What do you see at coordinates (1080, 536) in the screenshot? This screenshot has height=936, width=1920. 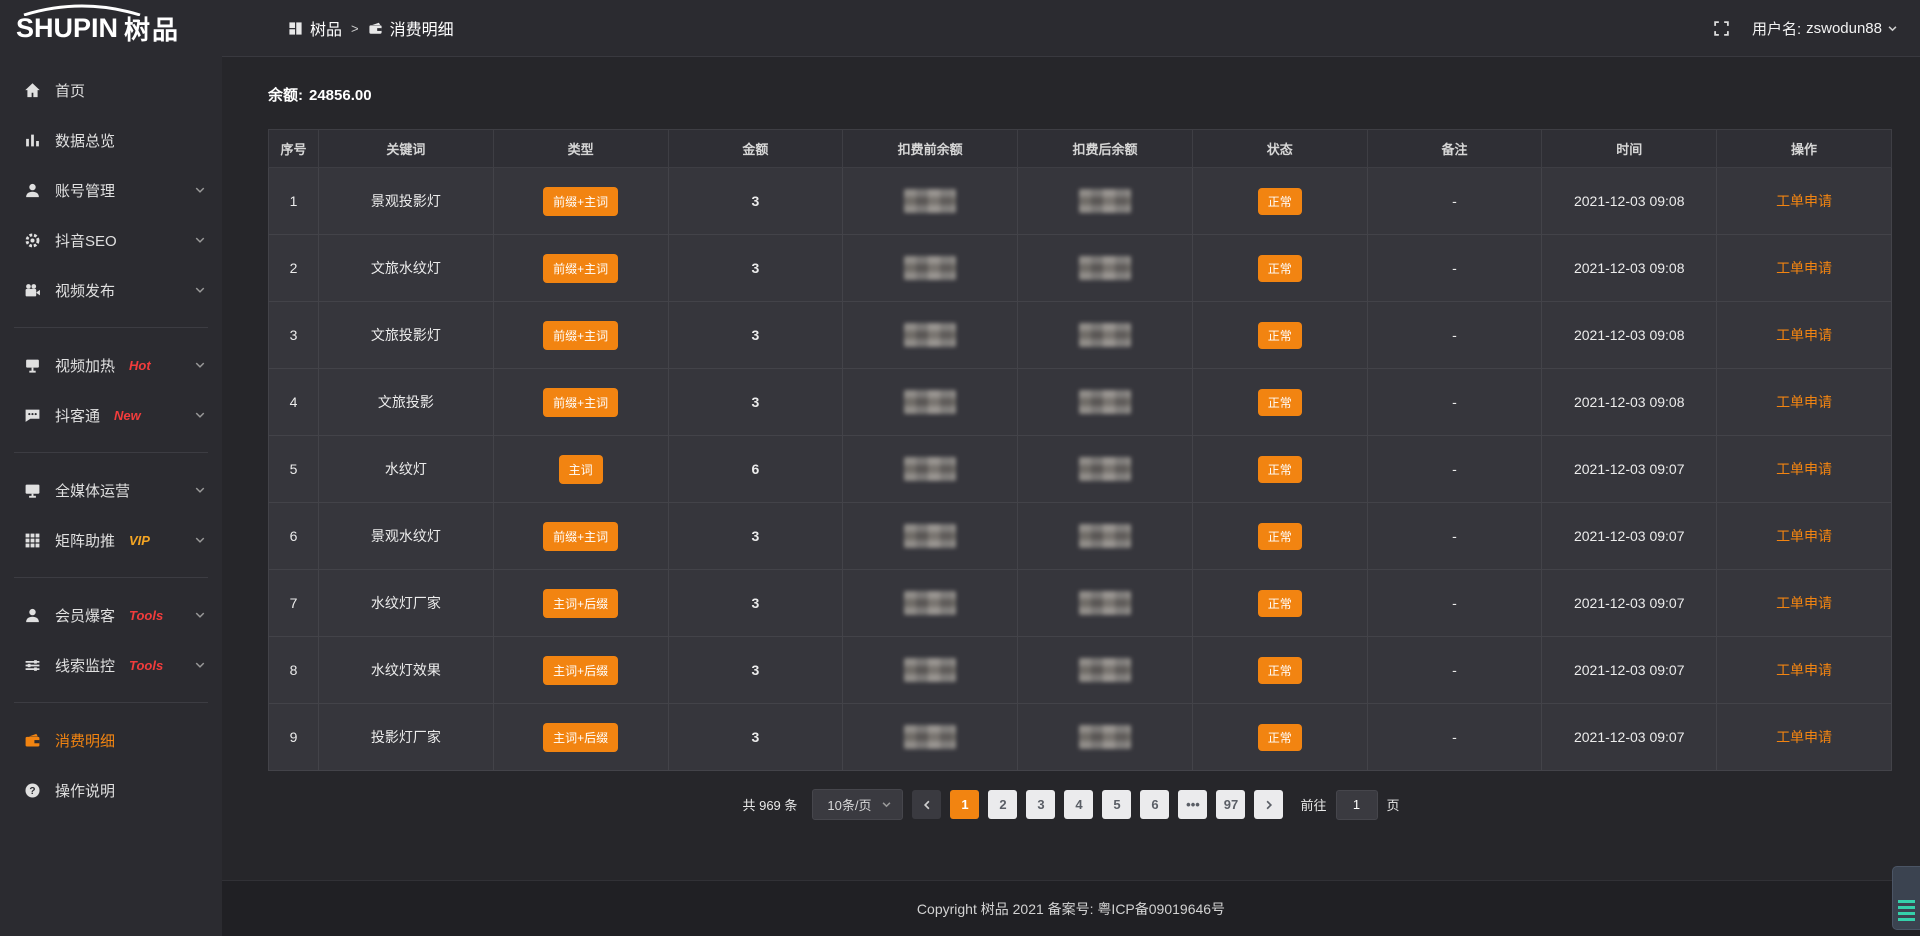 I see `table-row: 6 景观水纹灯 前缀+主词 3 正常 -2021-12-03 09:07 工单申请` at bounding box center [1080, 536].